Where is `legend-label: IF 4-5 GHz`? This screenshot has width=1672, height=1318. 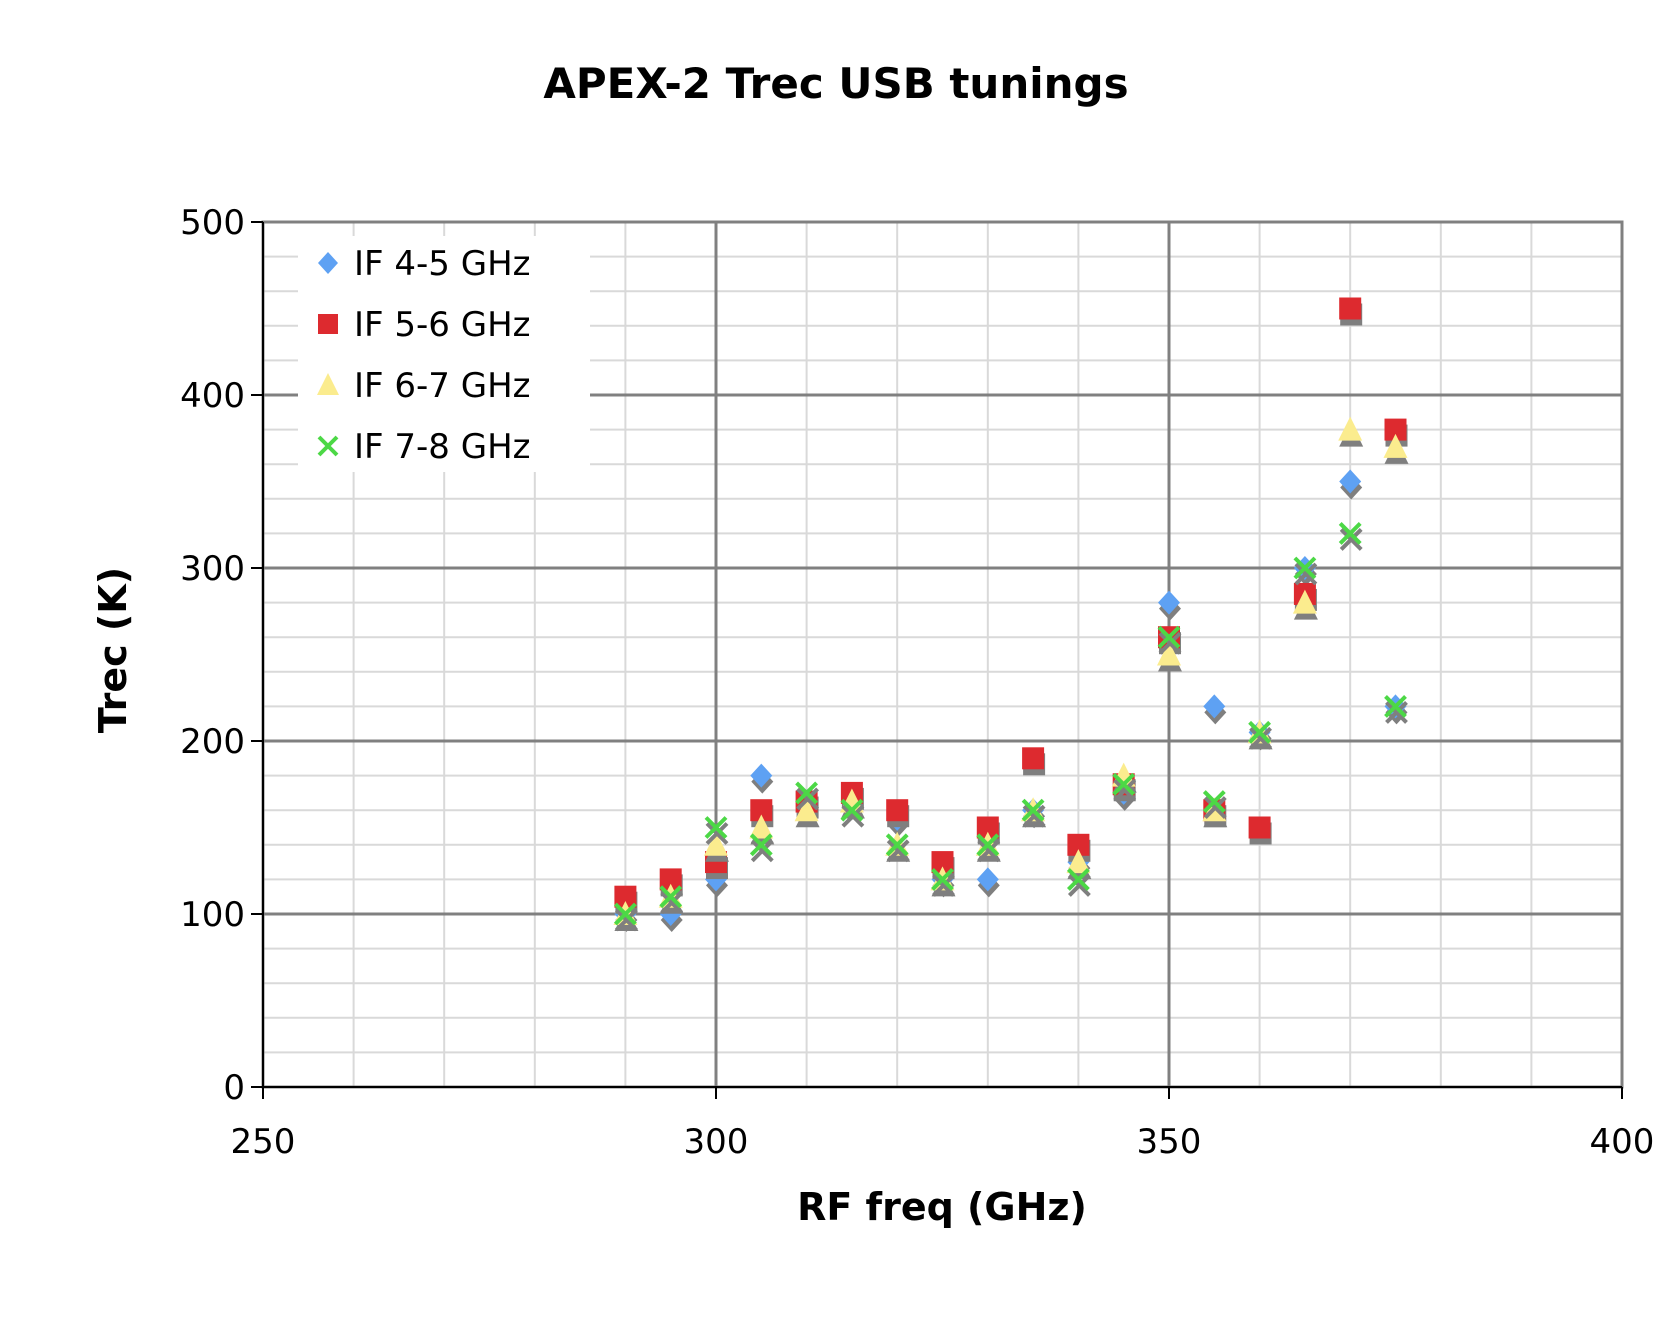 legend-label: IF 4-5 GHz is located at coordinates (442, 264).